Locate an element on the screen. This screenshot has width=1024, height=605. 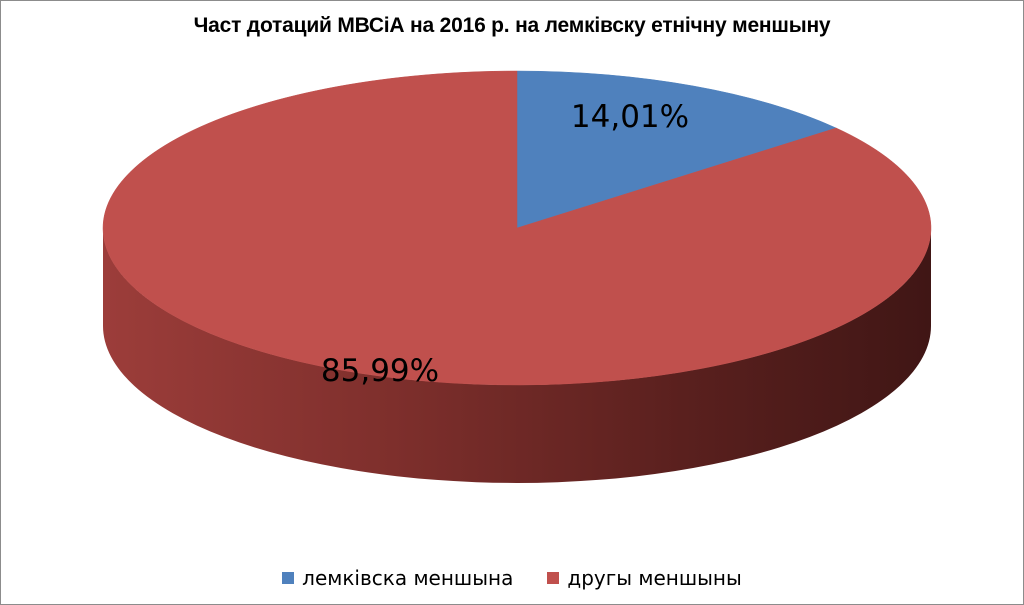
data-label-lemko: 14,01% is located at coordinates (630, 117).